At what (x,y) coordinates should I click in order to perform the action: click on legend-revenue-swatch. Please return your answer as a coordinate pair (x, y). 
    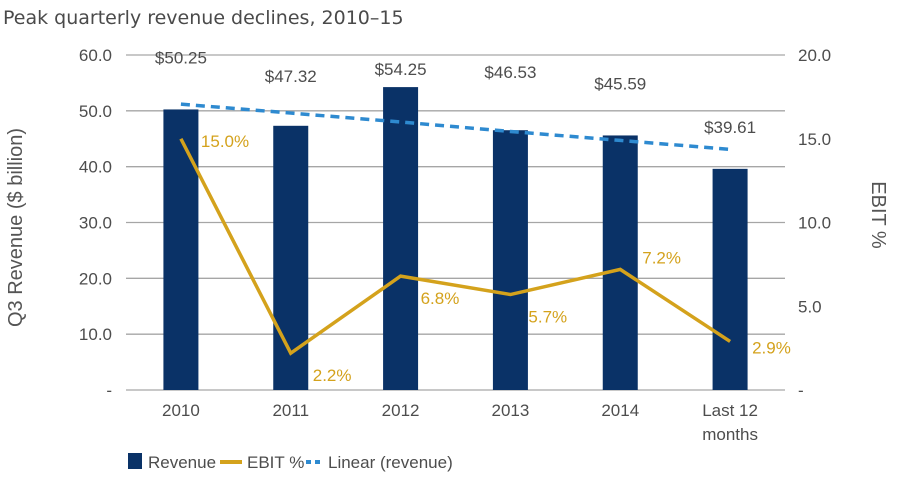
    Looking at the image, I should click on (135, 461).